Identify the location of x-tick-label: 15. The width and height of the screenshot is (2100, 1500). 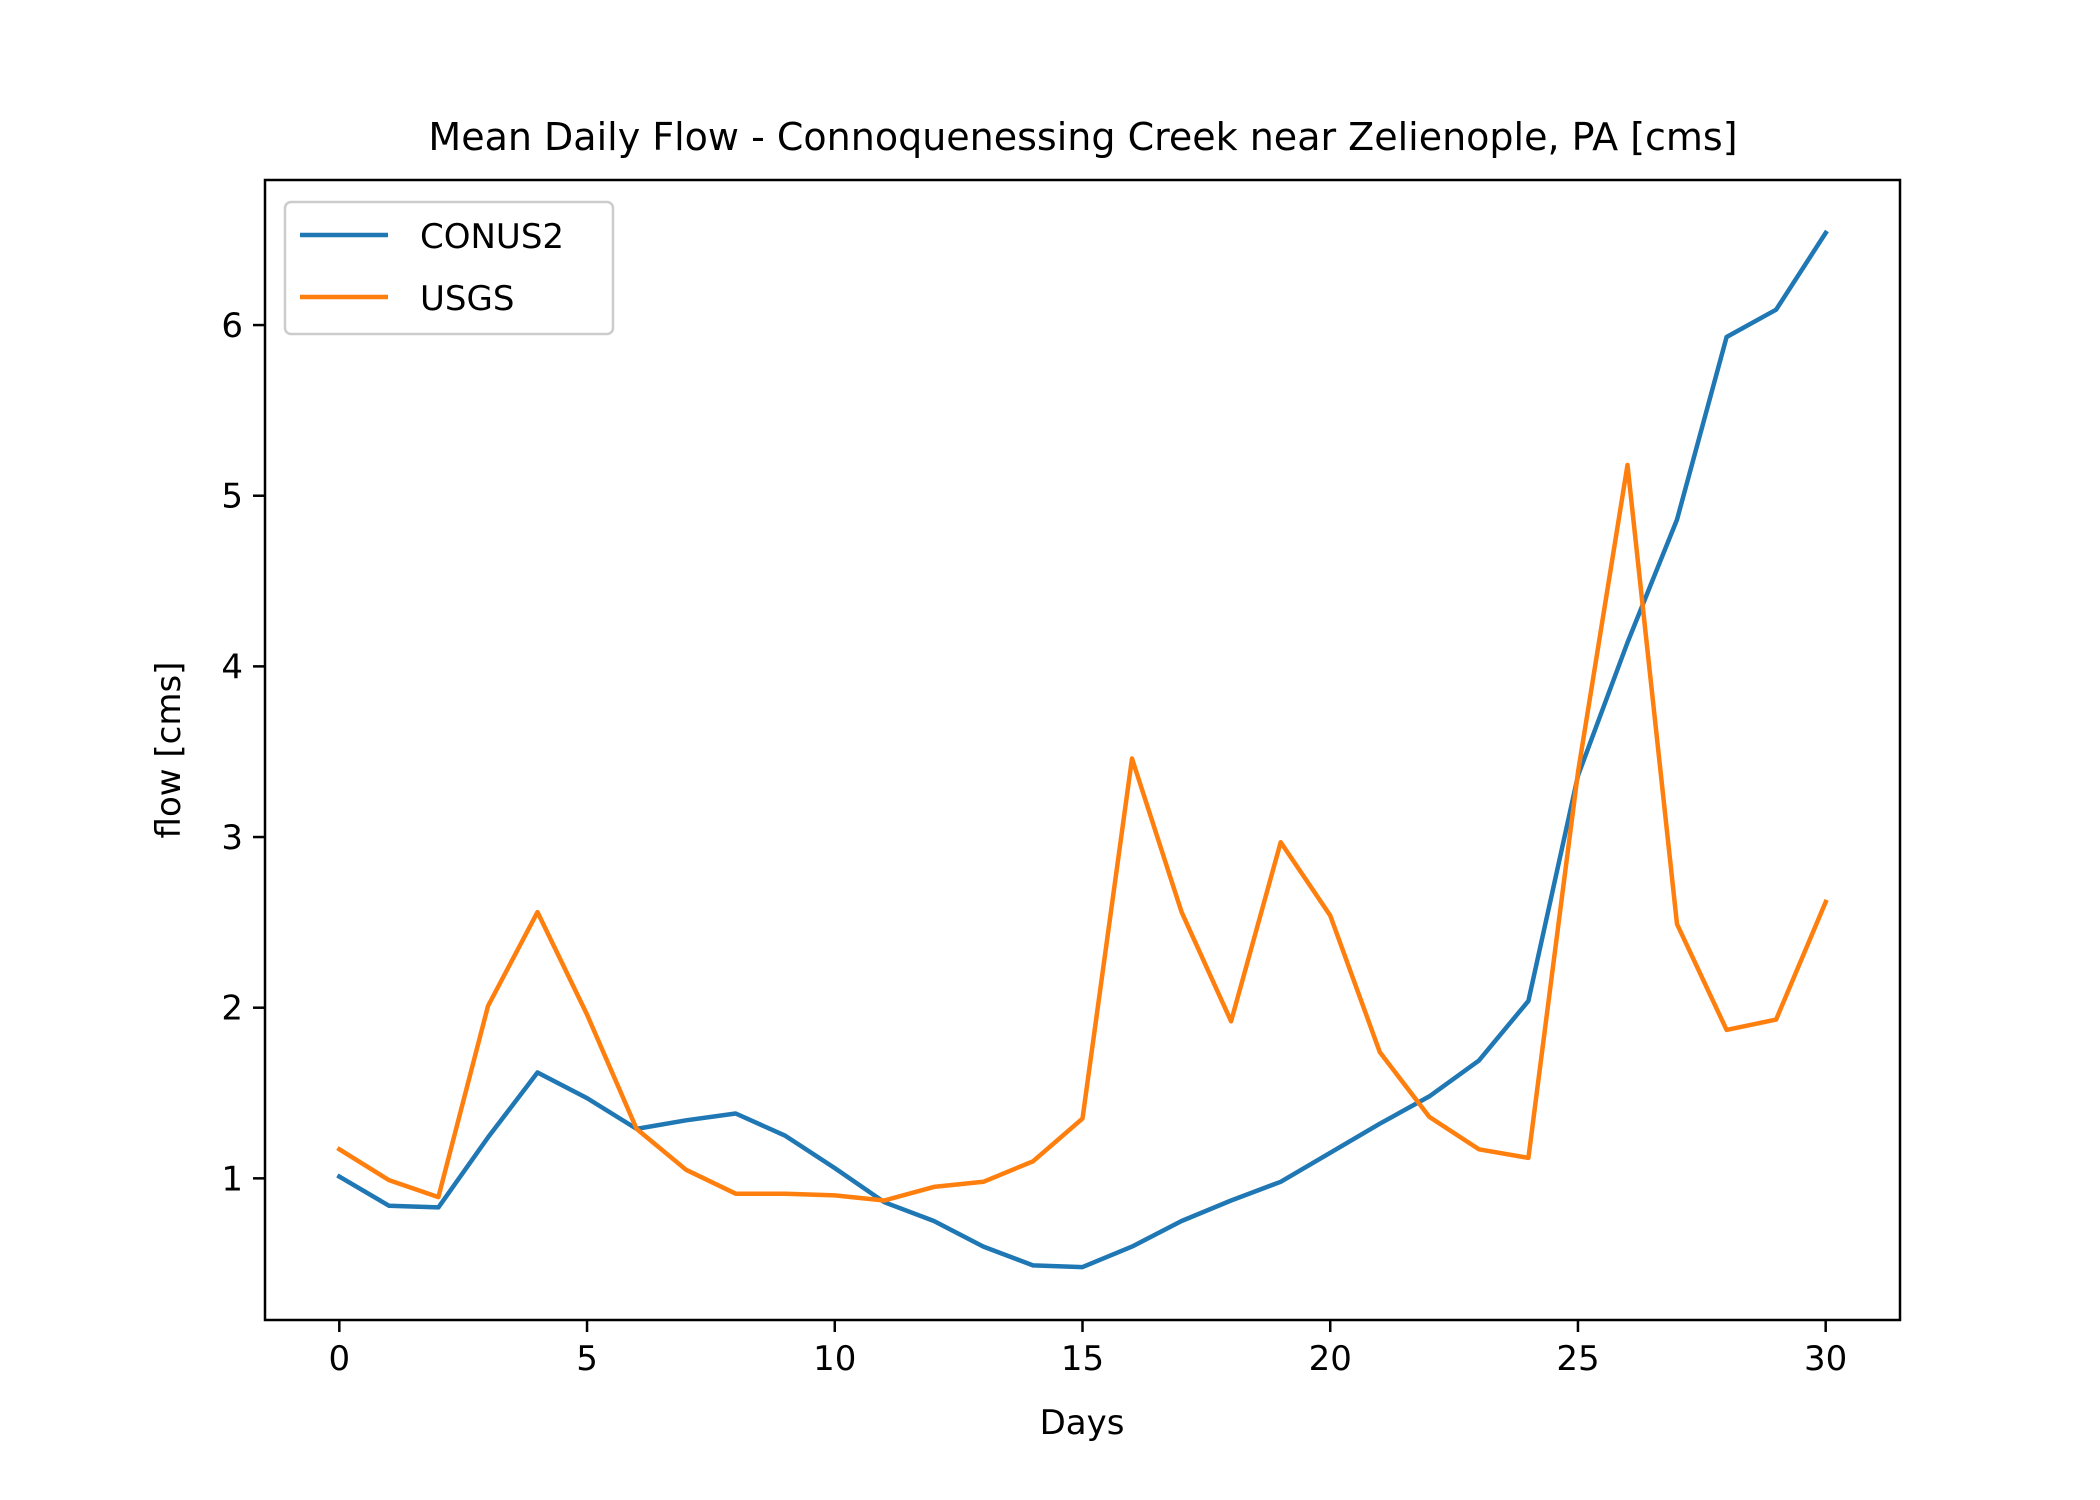
(1082, 1359).